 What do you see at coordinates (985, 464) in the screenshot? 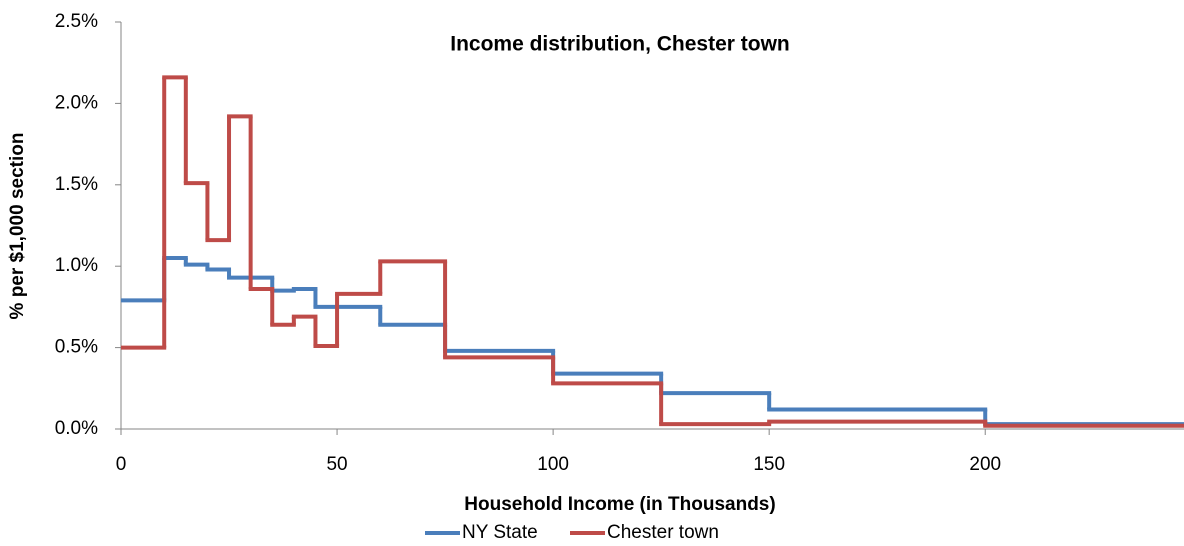
I see `x-tick-label: 200` at bounding box center [985, 464].